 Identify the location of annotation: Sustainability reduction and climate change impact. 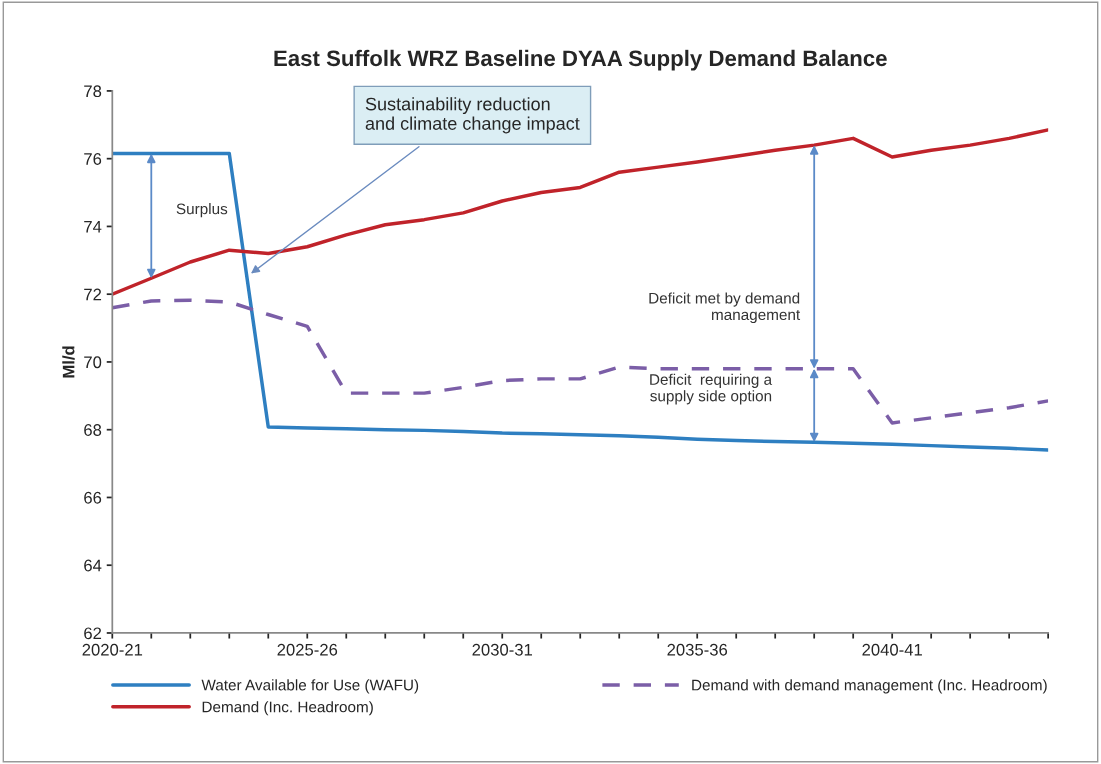
(472, 115).